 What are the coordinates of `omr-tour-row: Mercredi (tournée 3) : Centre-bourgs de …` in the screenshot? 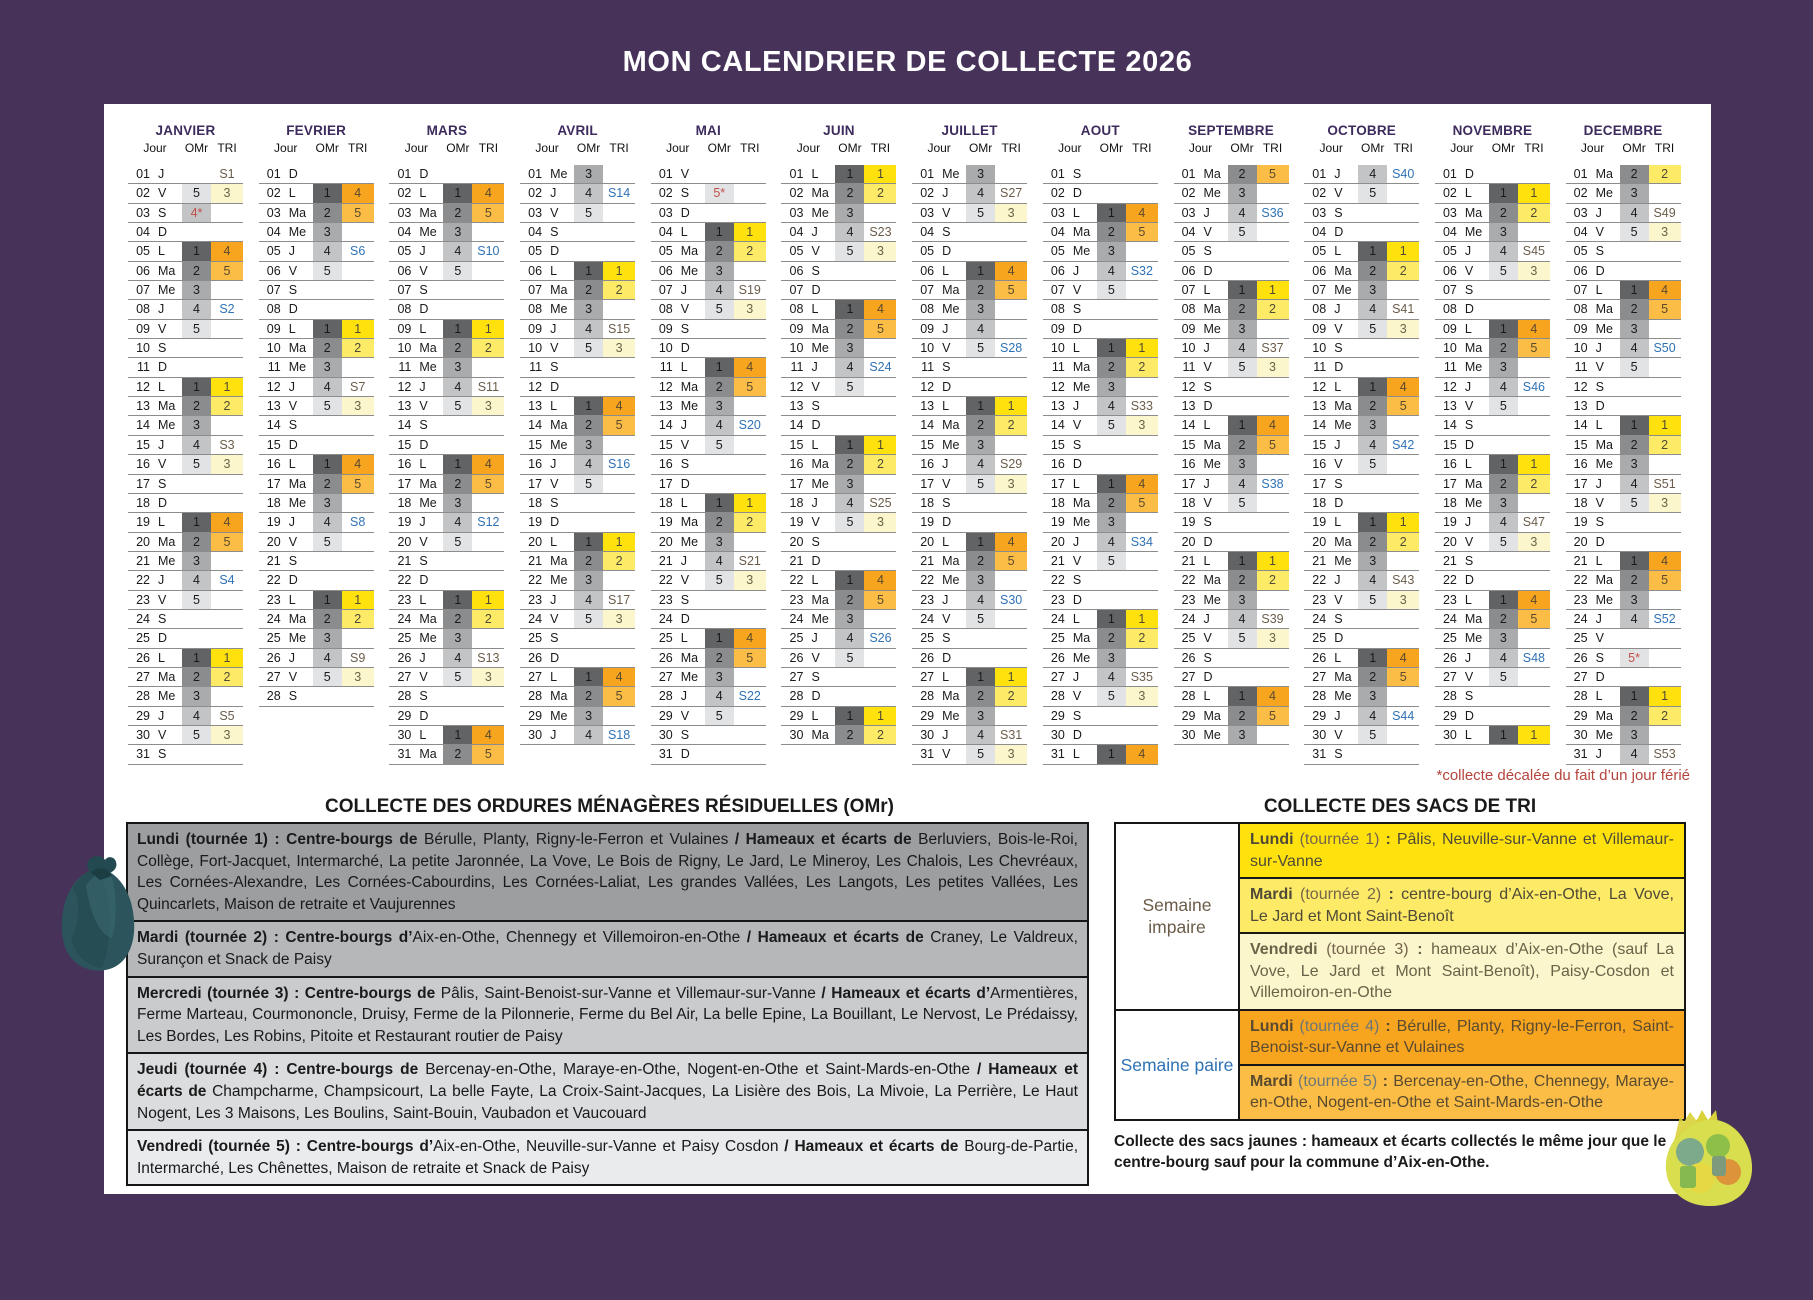 It's located at (607, 1014).